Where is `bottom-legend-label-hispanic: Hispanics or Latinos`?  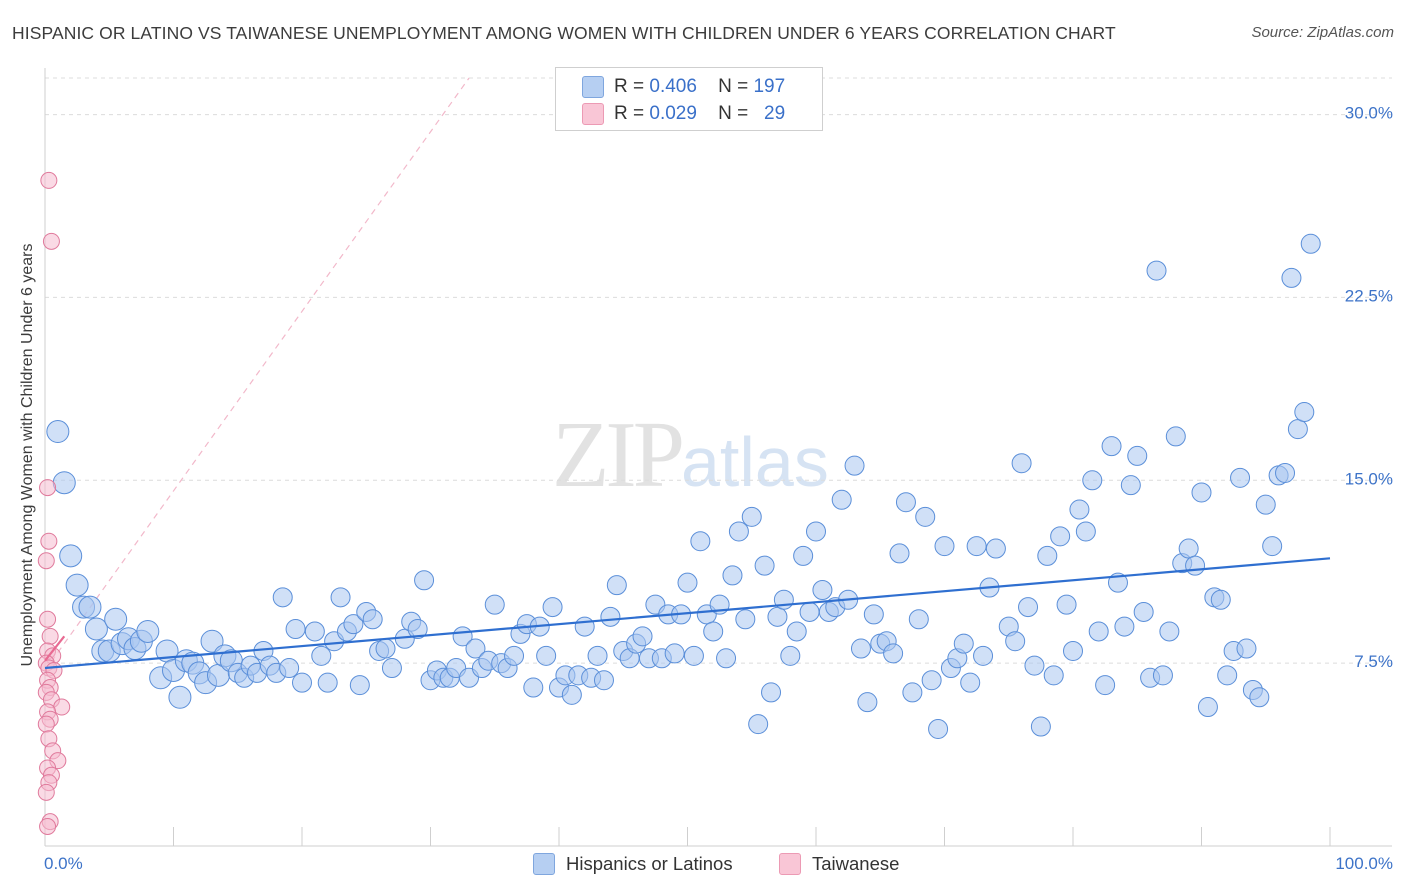 bottom-legend-label-hispanic: Hispanics or Latinos is located at coordinates (649, 863).